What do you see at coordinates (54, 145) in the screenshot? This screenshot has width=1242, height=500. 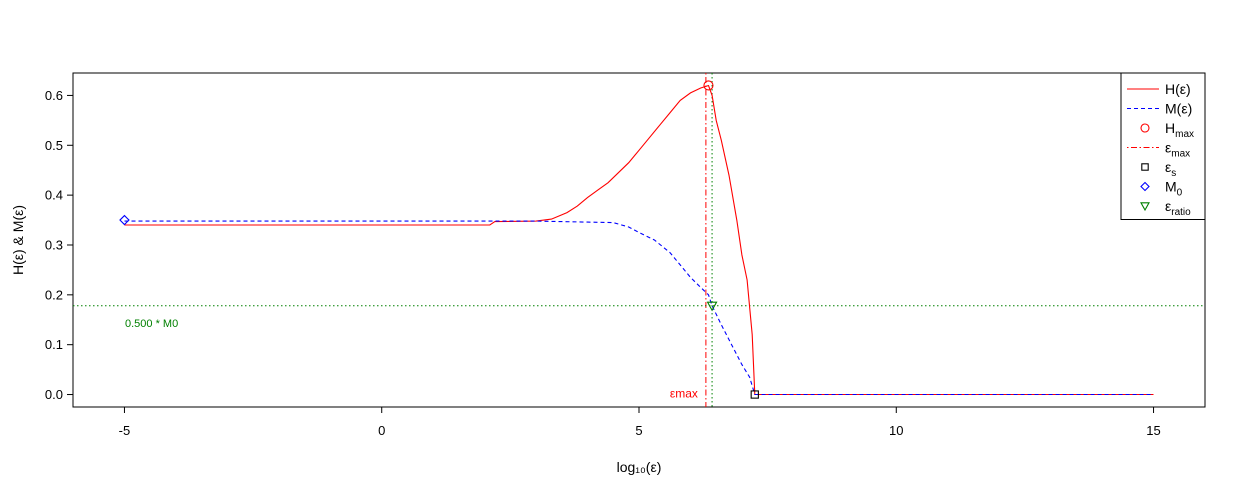 I see `y-tick-label: 0.5` at bounding box center [54, 145].